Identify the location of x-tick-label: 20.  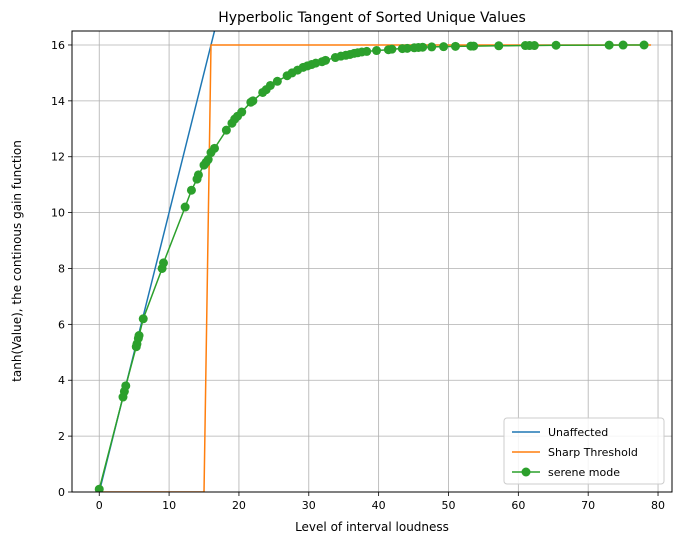
(239, 505).